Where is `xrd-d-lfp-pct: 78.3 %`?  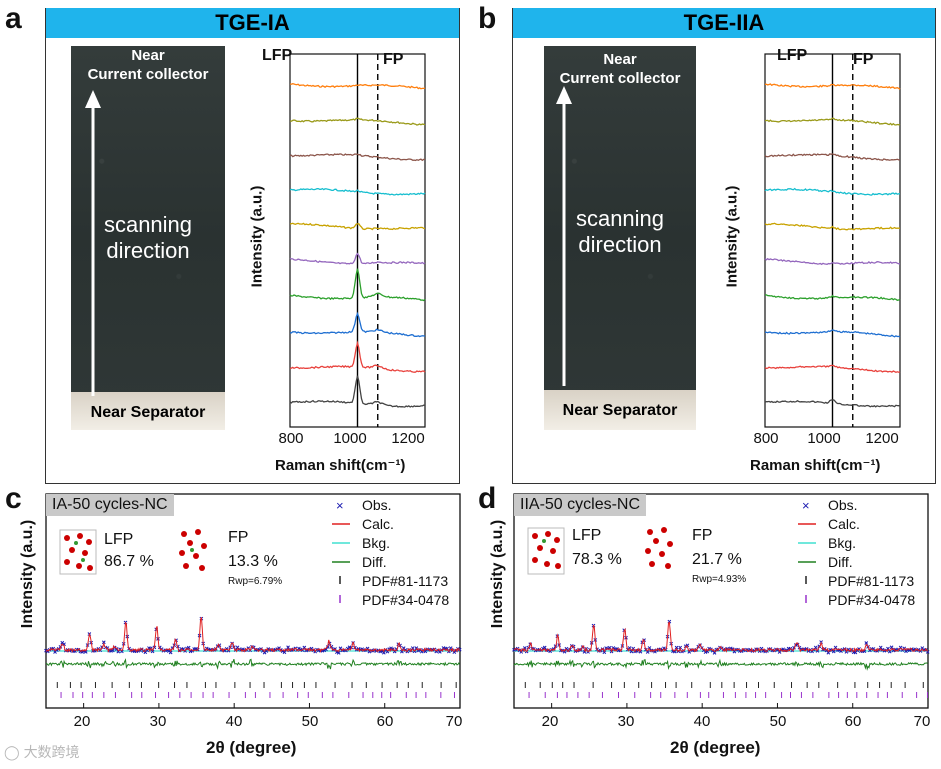
xrd-d-lfp-pct: 78.3 % is located at coordinates (597, 559).